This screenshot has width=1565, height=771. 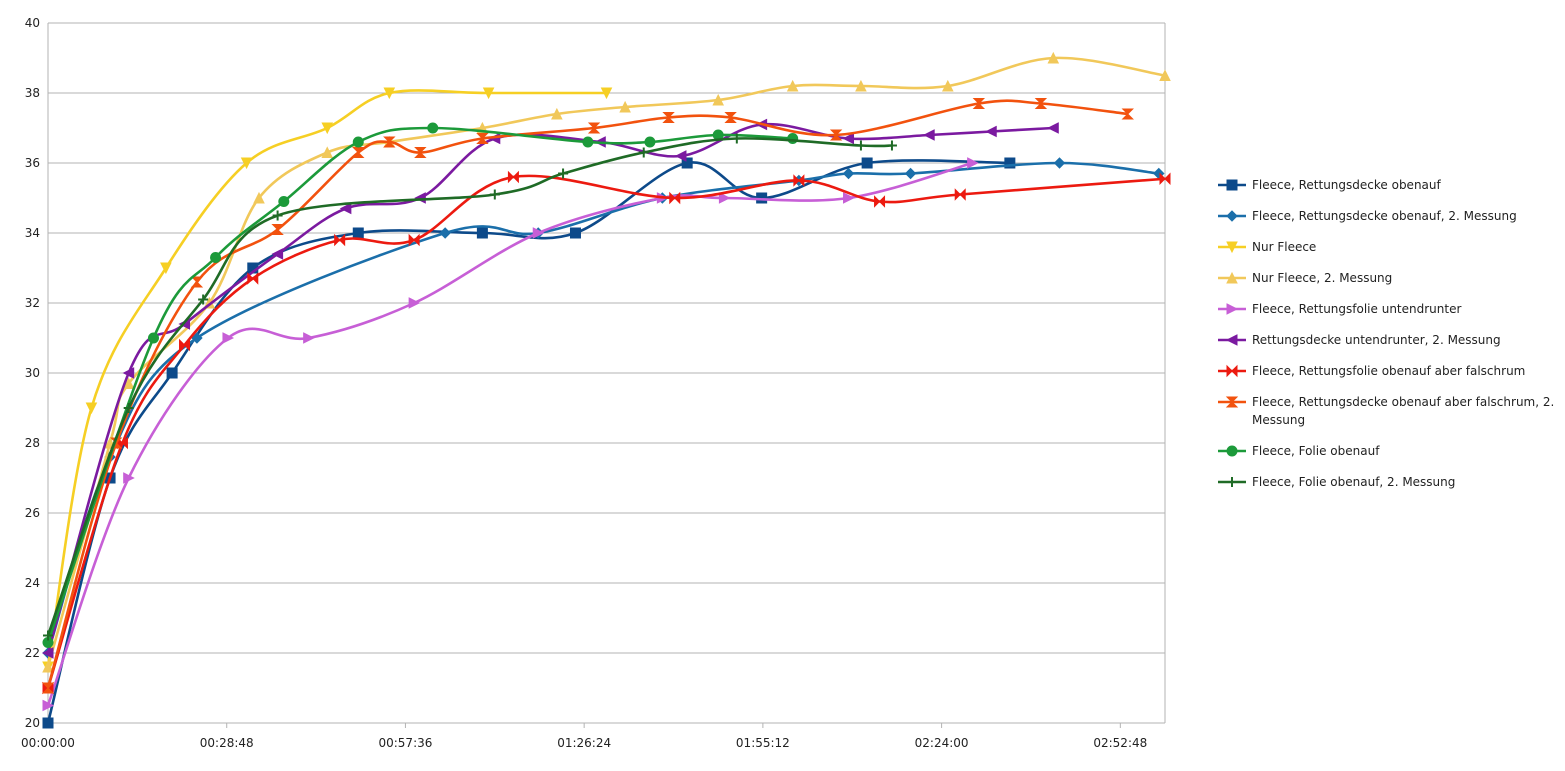 What do you see at coordinates (1354, 482) in the screenshot?
I see `legend-label: Fleece, Folie obenauf, 2. Messung` at bounding box center [1354, 482].